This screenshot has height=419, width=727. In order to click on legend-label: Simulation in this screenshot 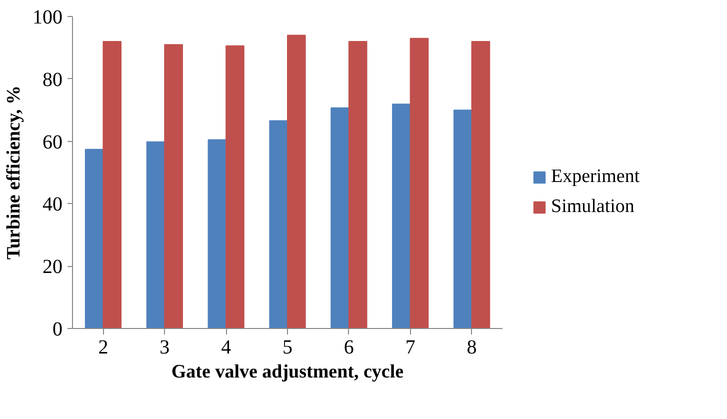, I will do `click(592, 207)`.